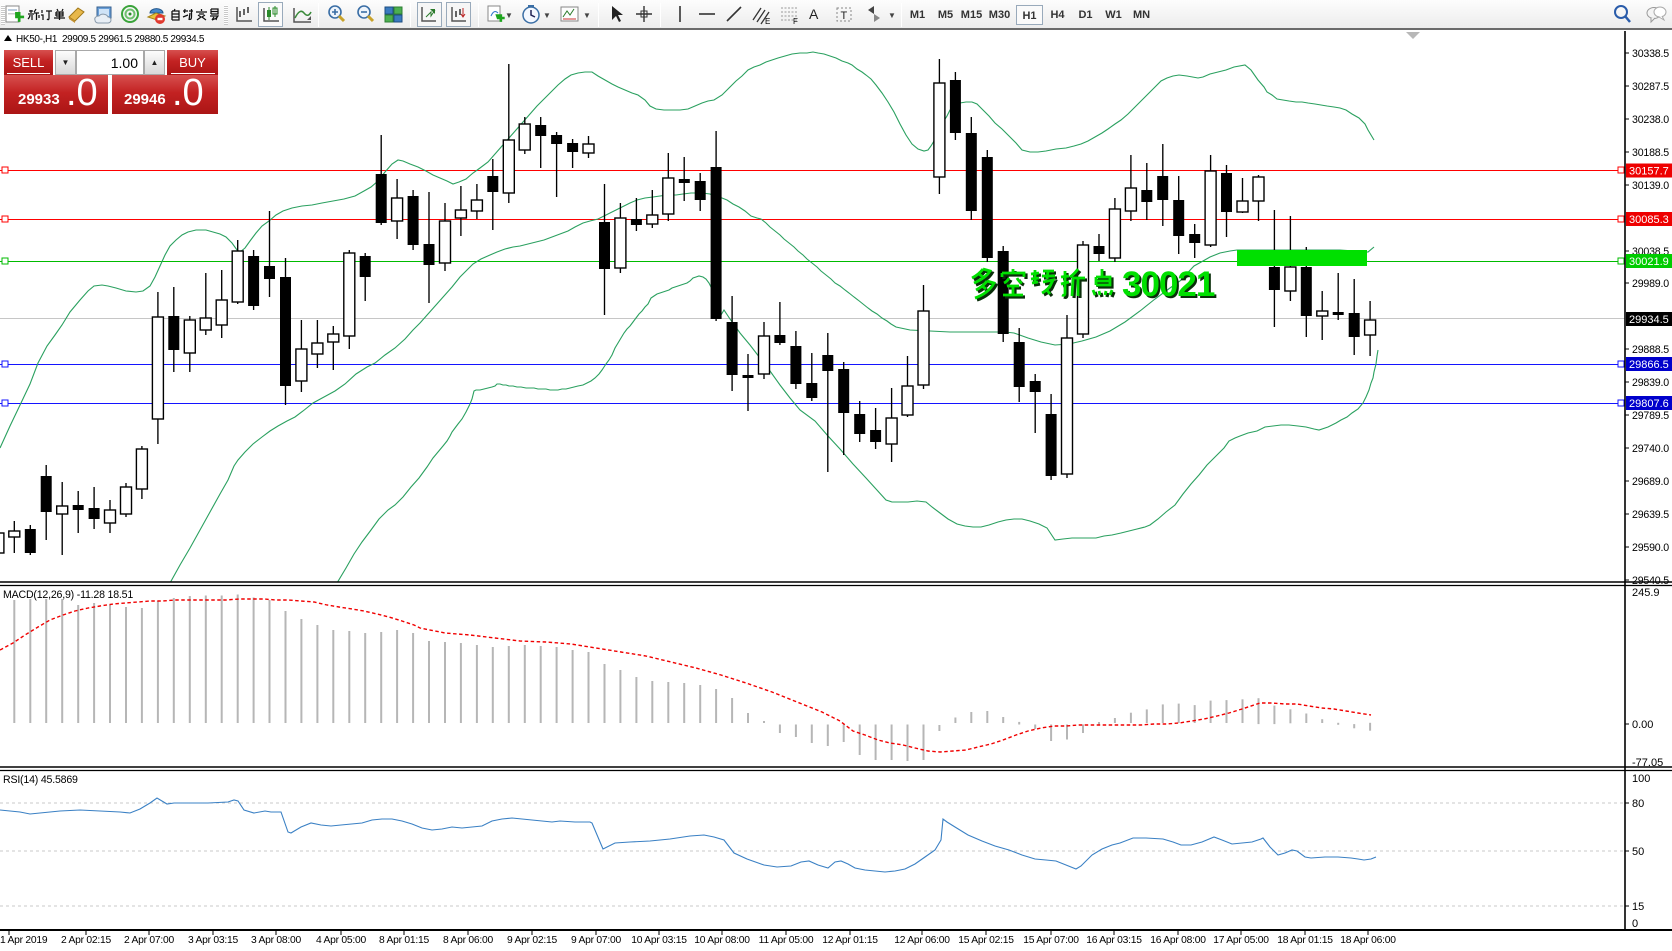 The height and width of the screenshot is (951, 1672). I want to click on svg-text: T, so click(844, 16).